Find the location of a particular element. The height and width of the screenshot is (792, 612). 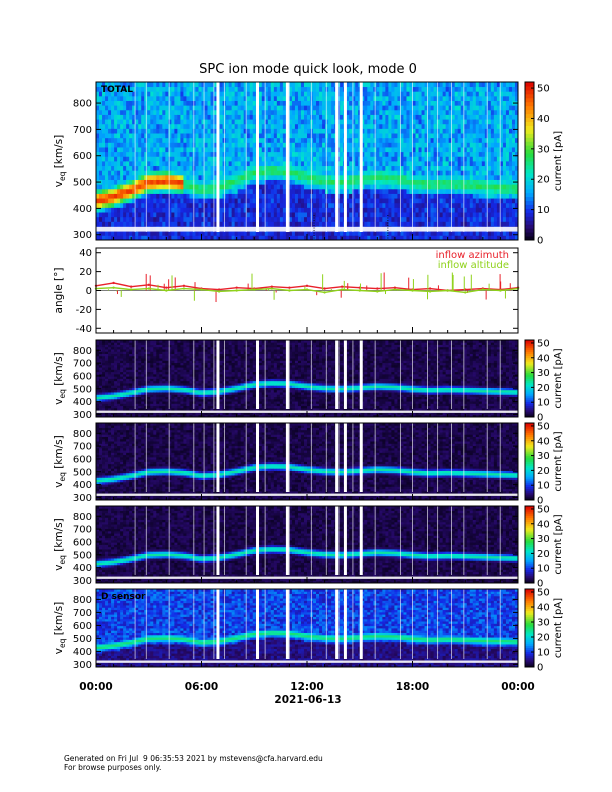

colorbar-4-tick-label: 10 is located at coordinates (543, 569).